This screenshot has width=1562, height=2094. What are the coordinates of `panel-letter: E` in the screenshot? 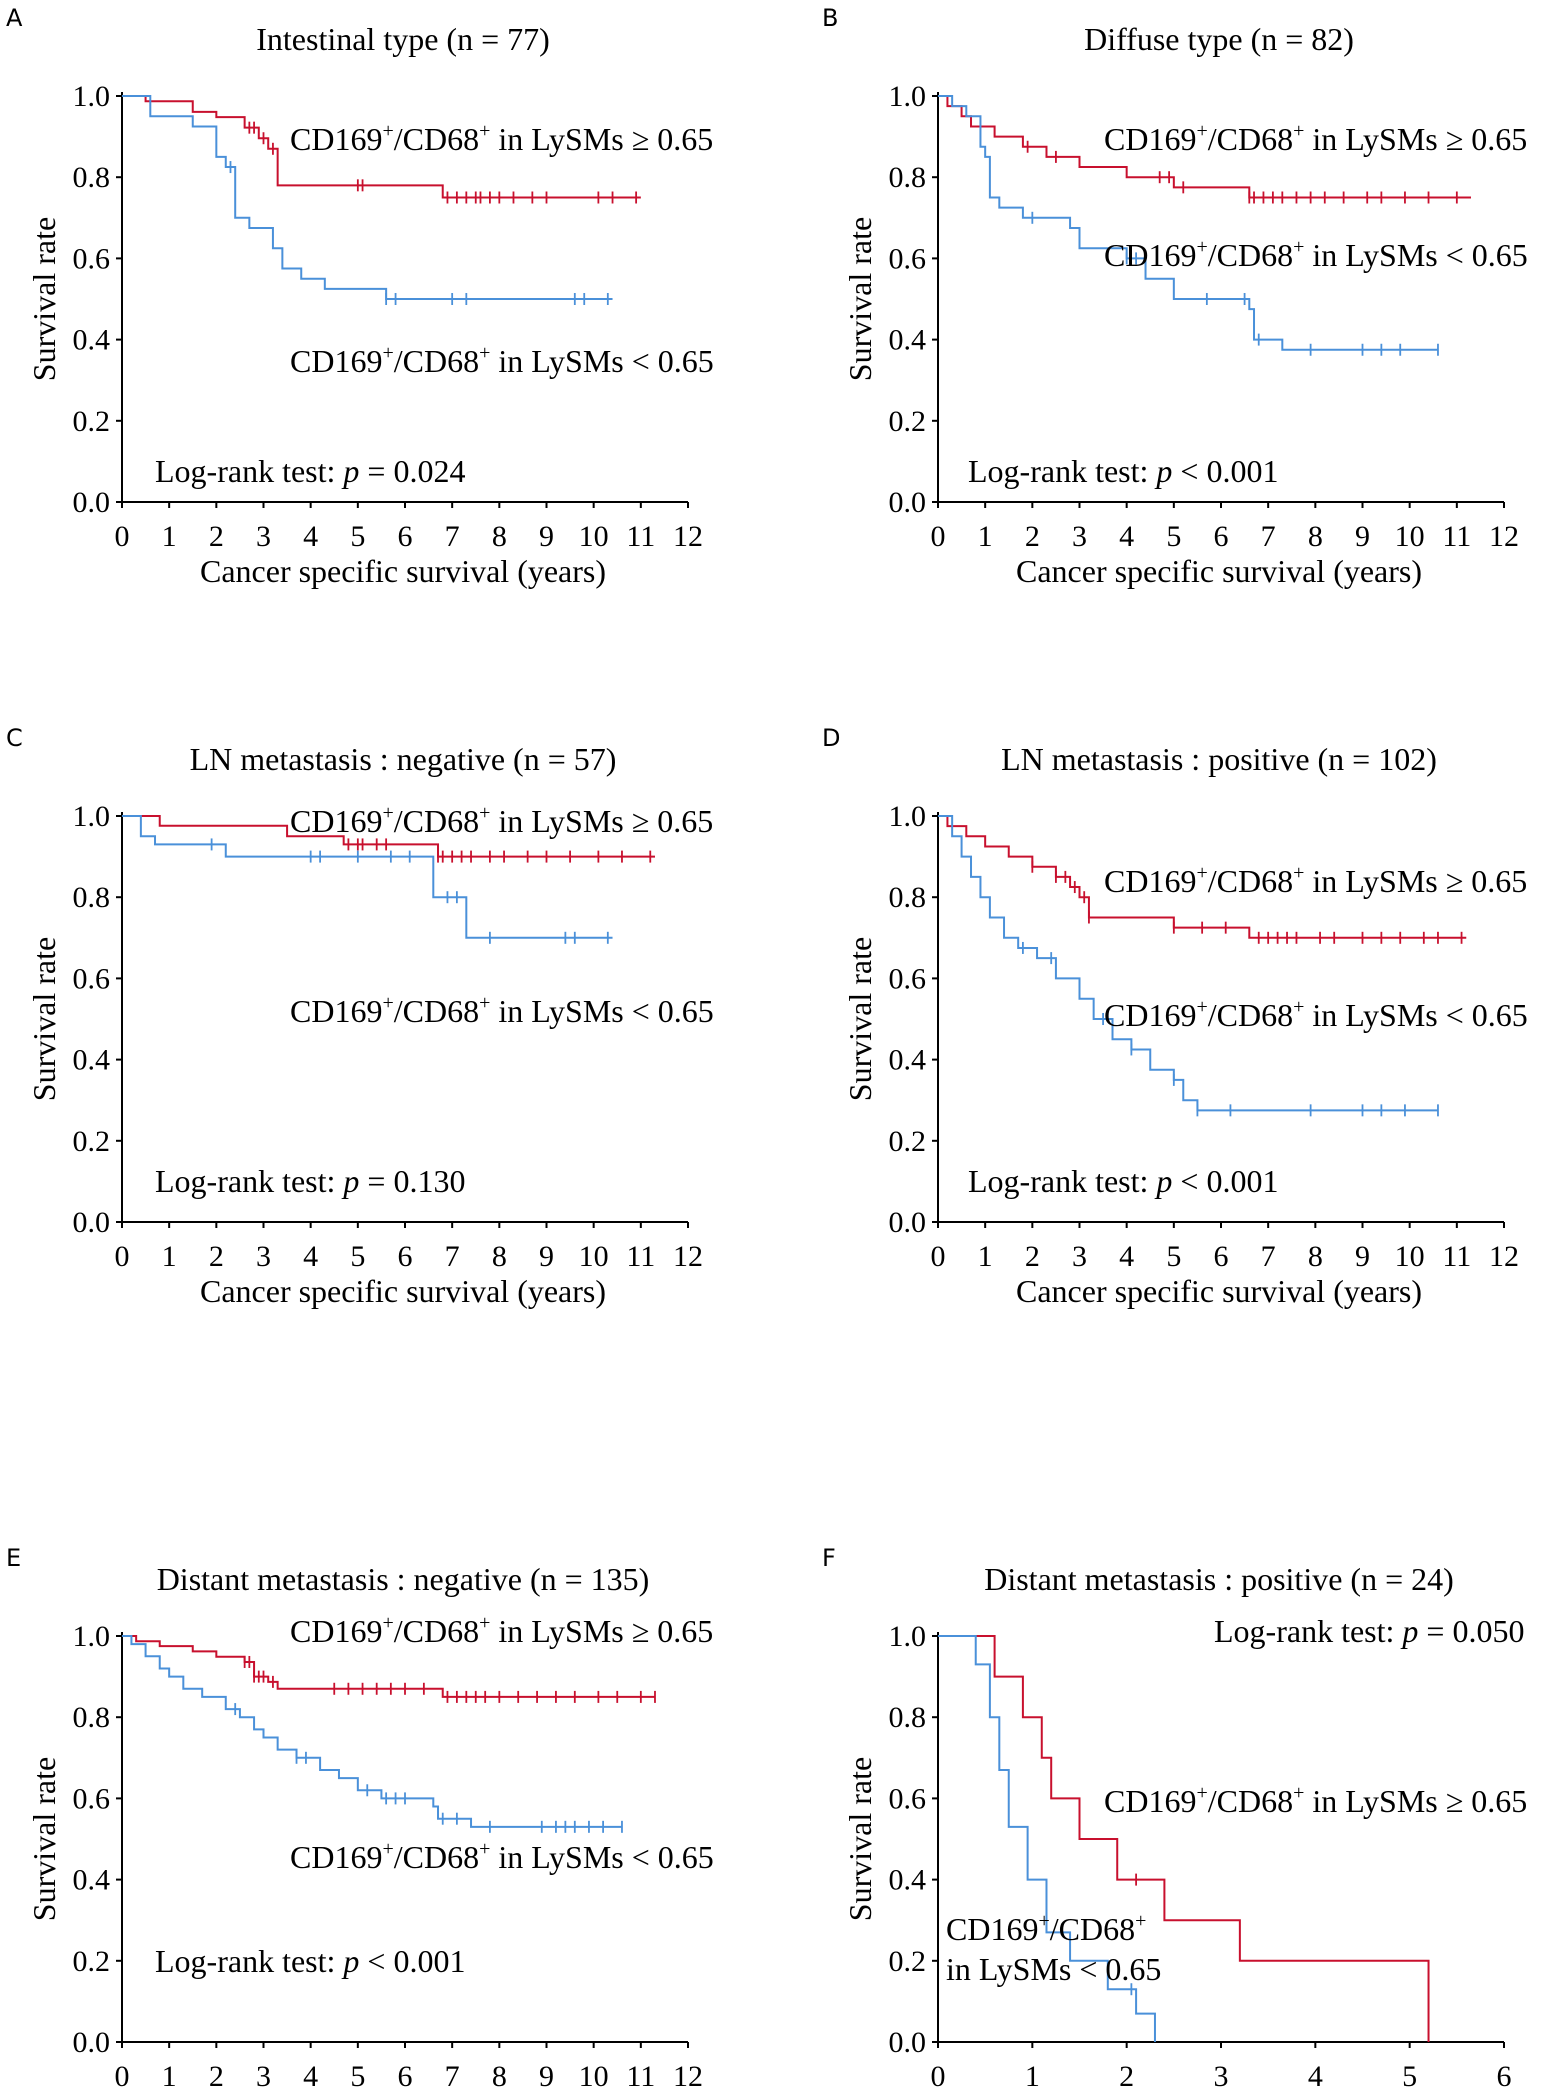 It's located at (13, 1558).